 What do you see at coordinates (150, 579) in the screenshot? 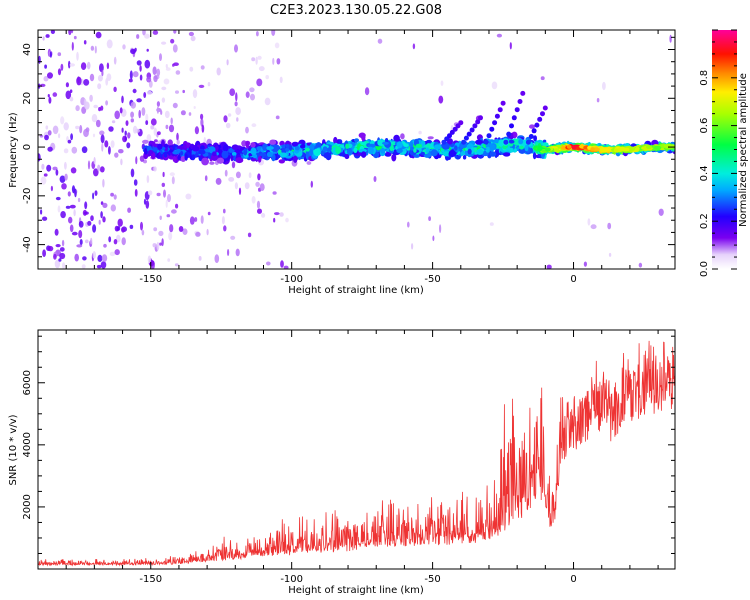
I see `tick-label: -150` at bounding box center [150, 579].